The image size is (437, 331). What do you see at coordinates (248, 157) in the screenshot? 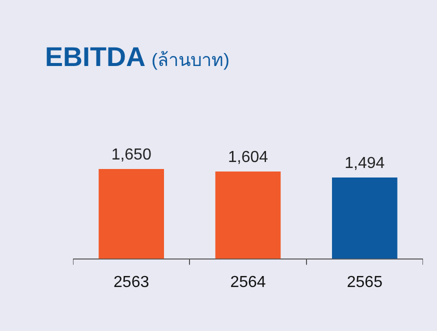
I see `data-label: 1,604` at bounding box center [248, 157].